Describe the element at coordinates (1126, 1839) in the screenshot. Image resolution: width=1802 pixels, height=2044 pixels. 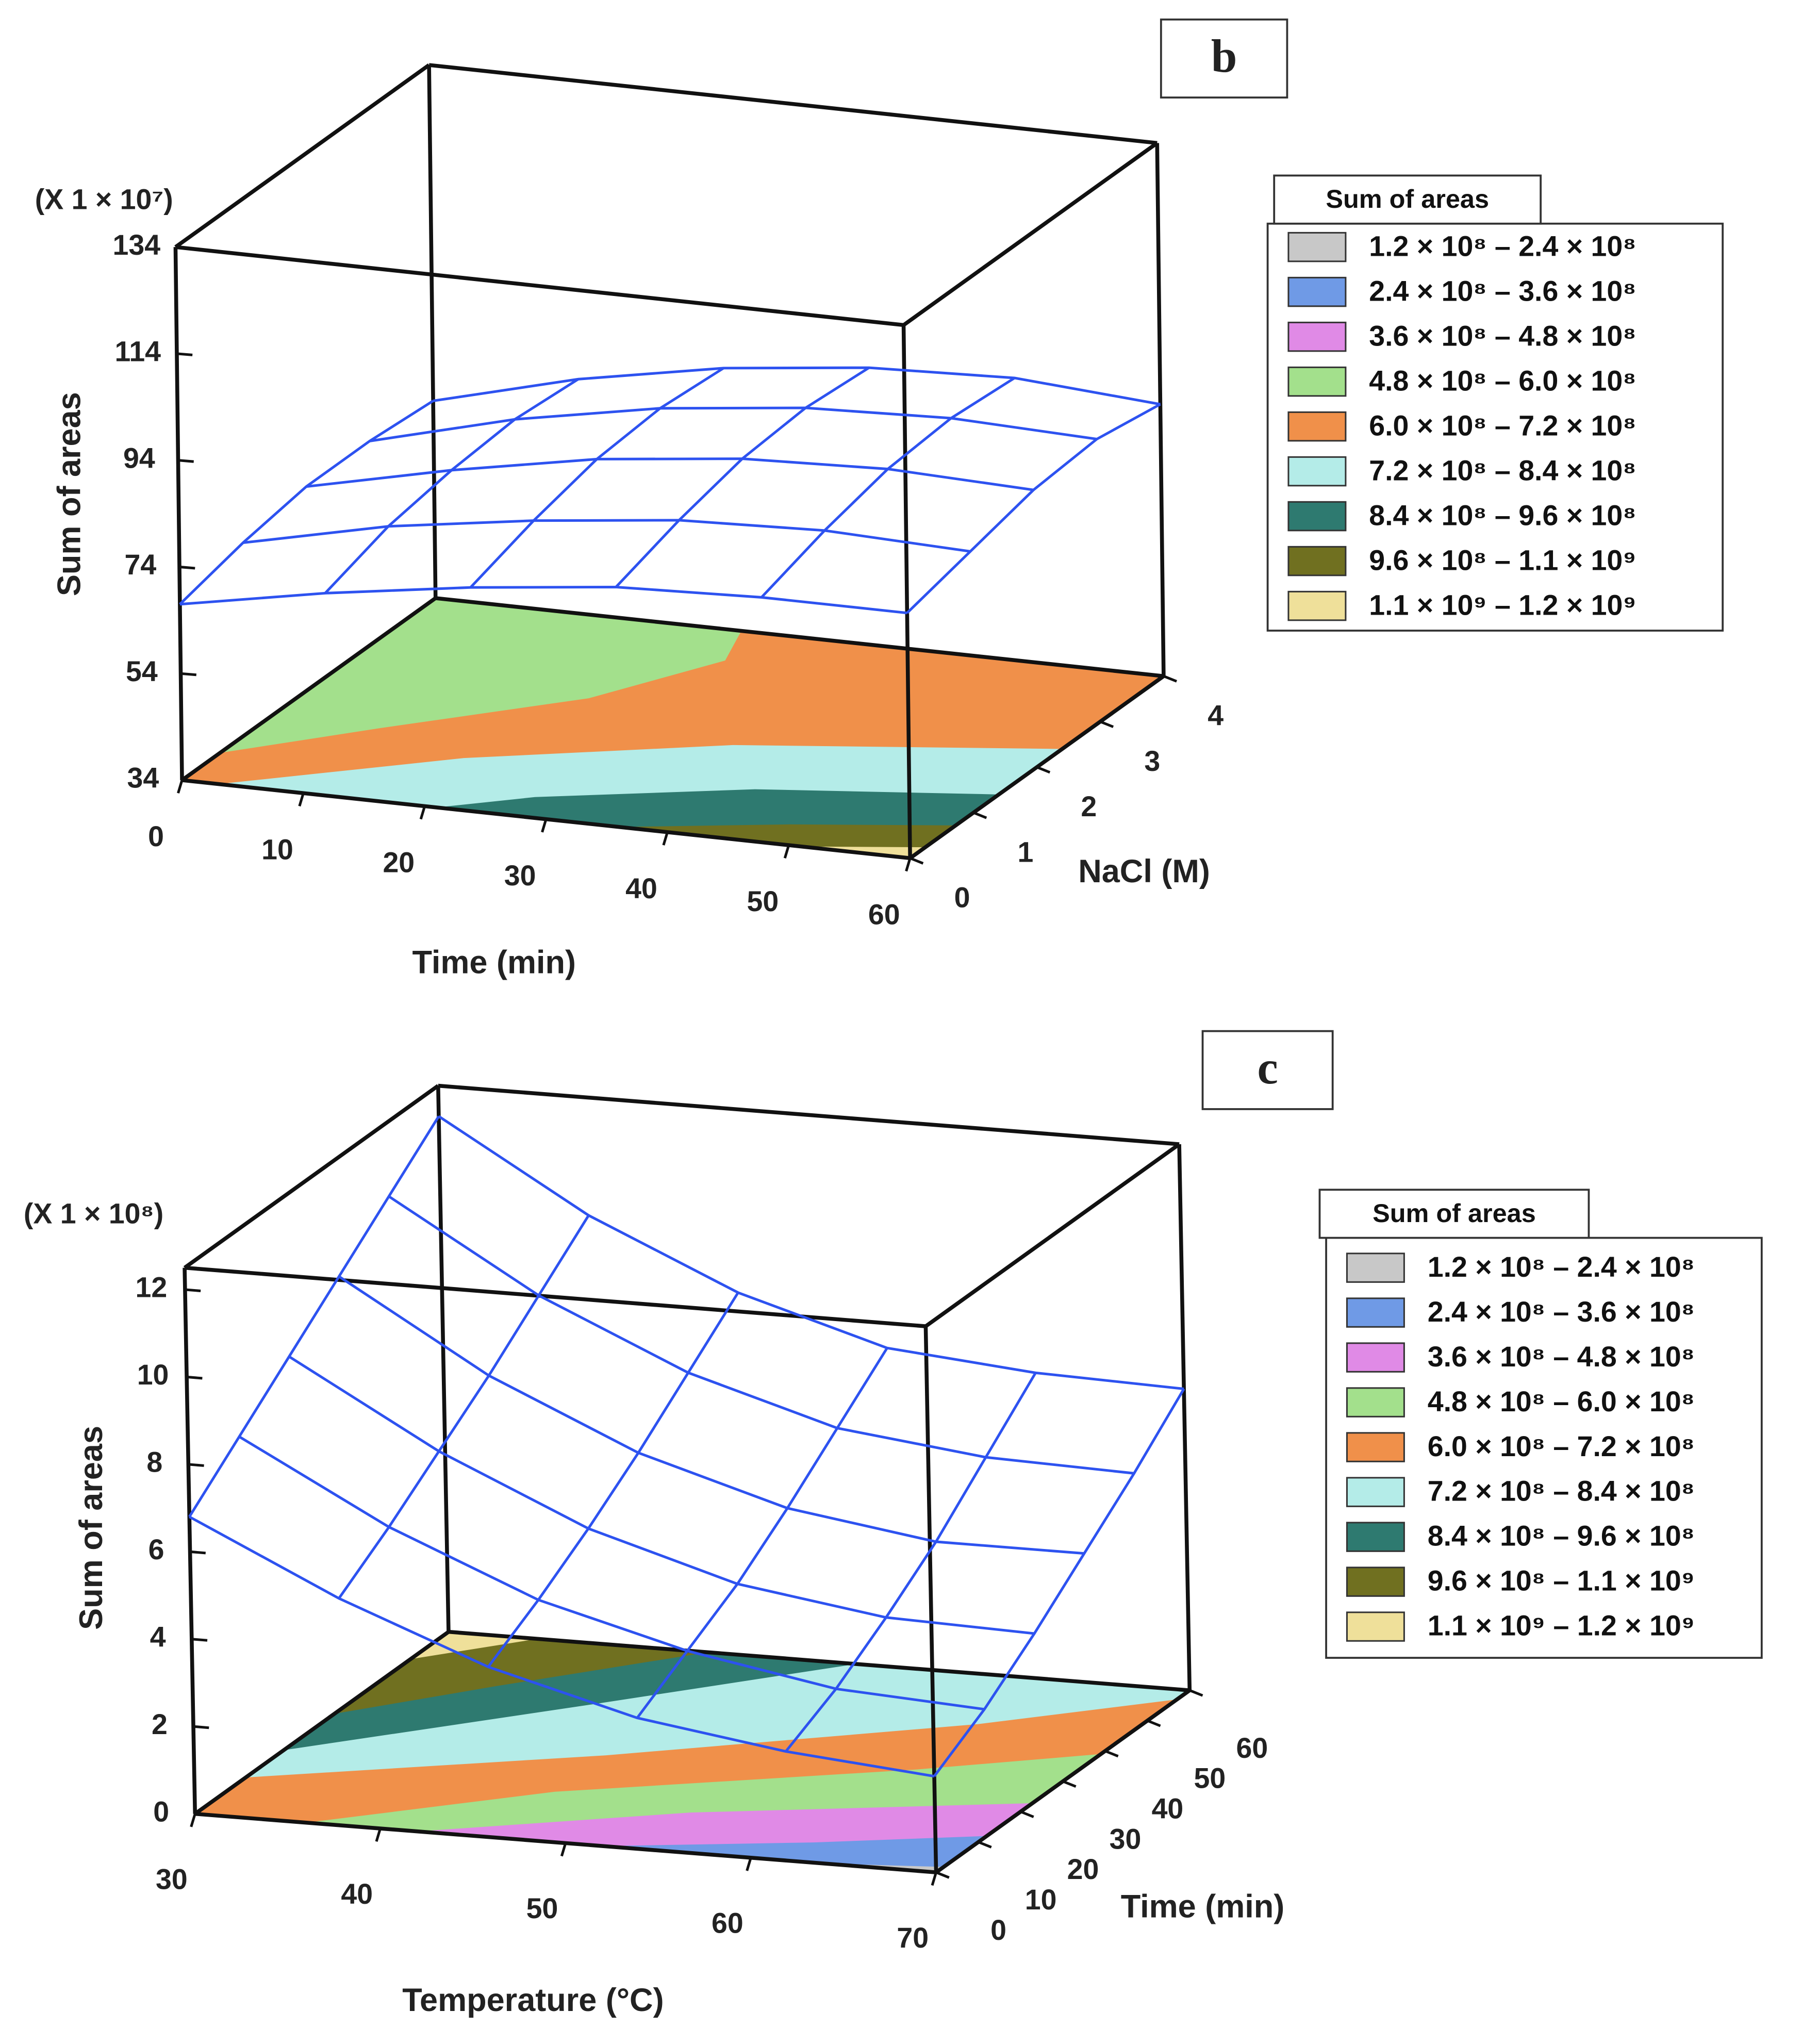
I see `y-tick-label: 30` at that location.